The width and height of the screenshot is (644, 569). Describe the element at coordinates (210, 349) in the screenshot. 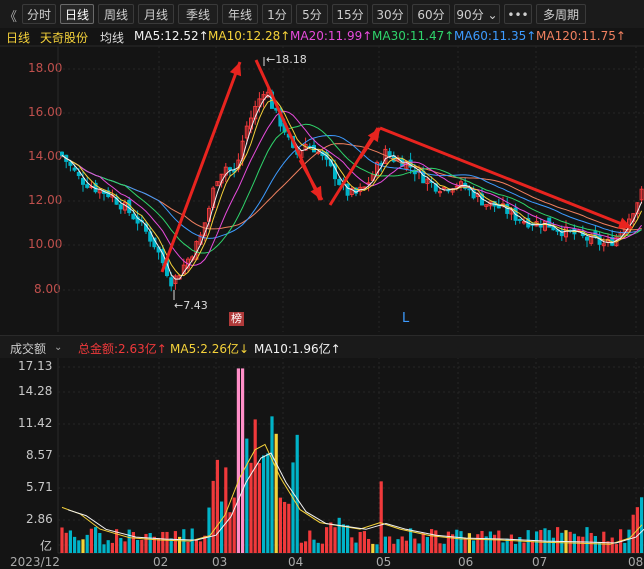

I see `volume-ma5: MA5:2.26亿↓` at that location.